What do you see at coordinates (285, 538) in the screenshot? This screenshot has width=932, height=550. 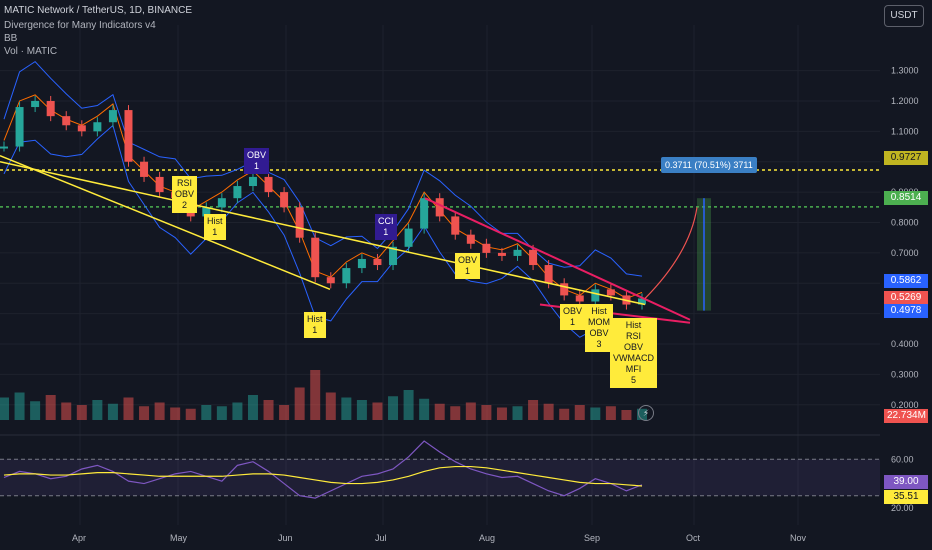 I see `x-tick-label: Jun` at bounding box center [285, 538].